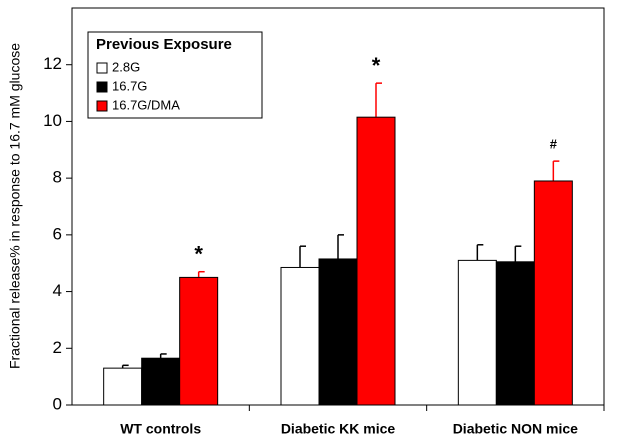 Image resolution: width=620 pixels, height=435 pixels. I want to click on legend-box, so click(175, 75).